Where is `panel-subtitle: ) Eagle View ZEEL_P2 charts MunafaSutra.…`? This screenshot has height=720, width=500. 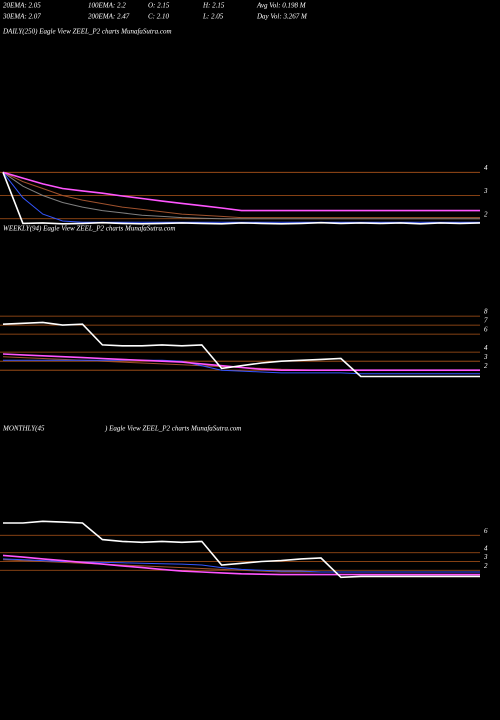
panel-subtitle: ) Eagle View ZEEL_P2 charts MunafaSutra.… is located at coordinates (172, 429).